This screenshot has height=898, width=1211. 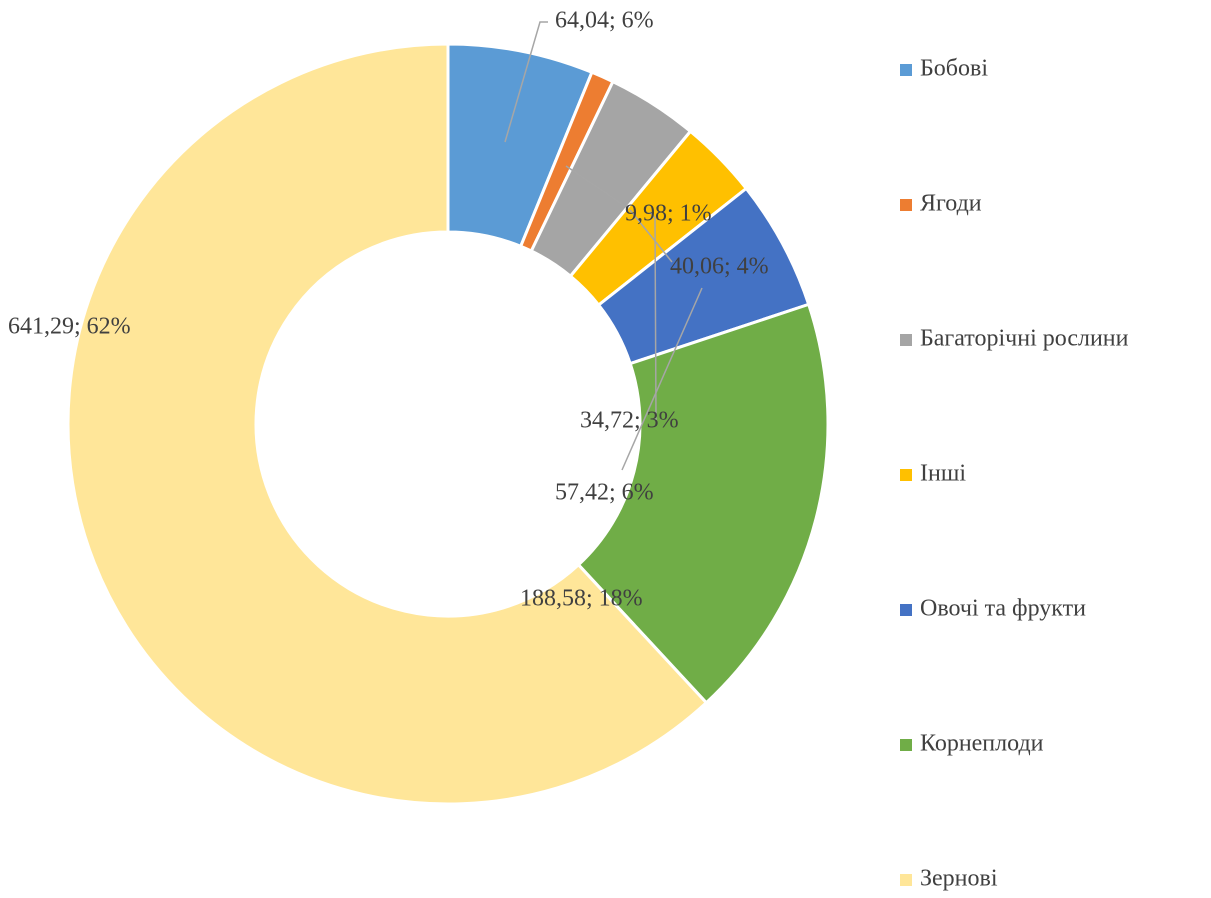 I want to click on data-label: 40,06; 4%, so click(x=719, y=267).